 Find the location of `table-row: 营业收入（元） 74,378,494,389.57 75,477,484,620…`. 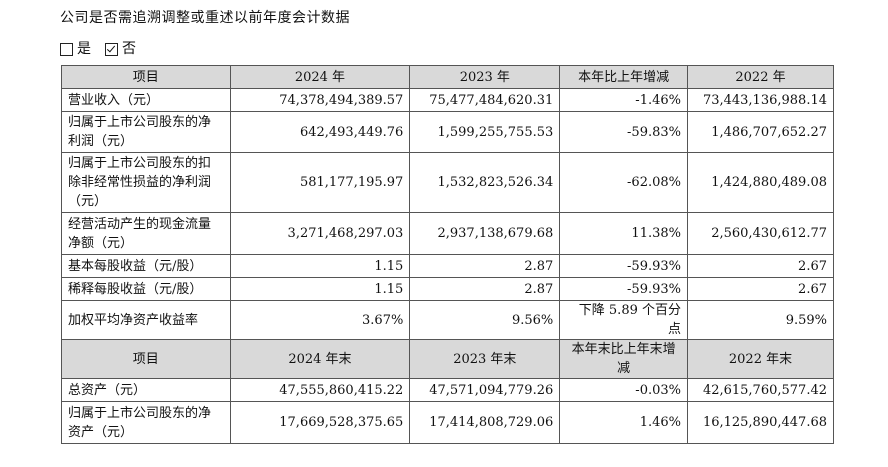

table-row: 营业收入（元） 74,378,494,389.57 75,477,484,620… is located at coordinates (447, 100).